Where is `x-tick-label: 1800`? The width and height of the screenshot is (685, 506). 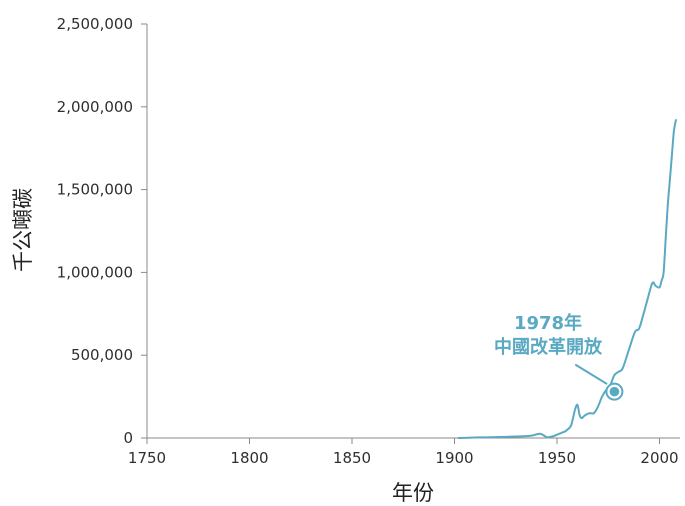 x-tick-label: 1800 is located at coordinates (249, 458).